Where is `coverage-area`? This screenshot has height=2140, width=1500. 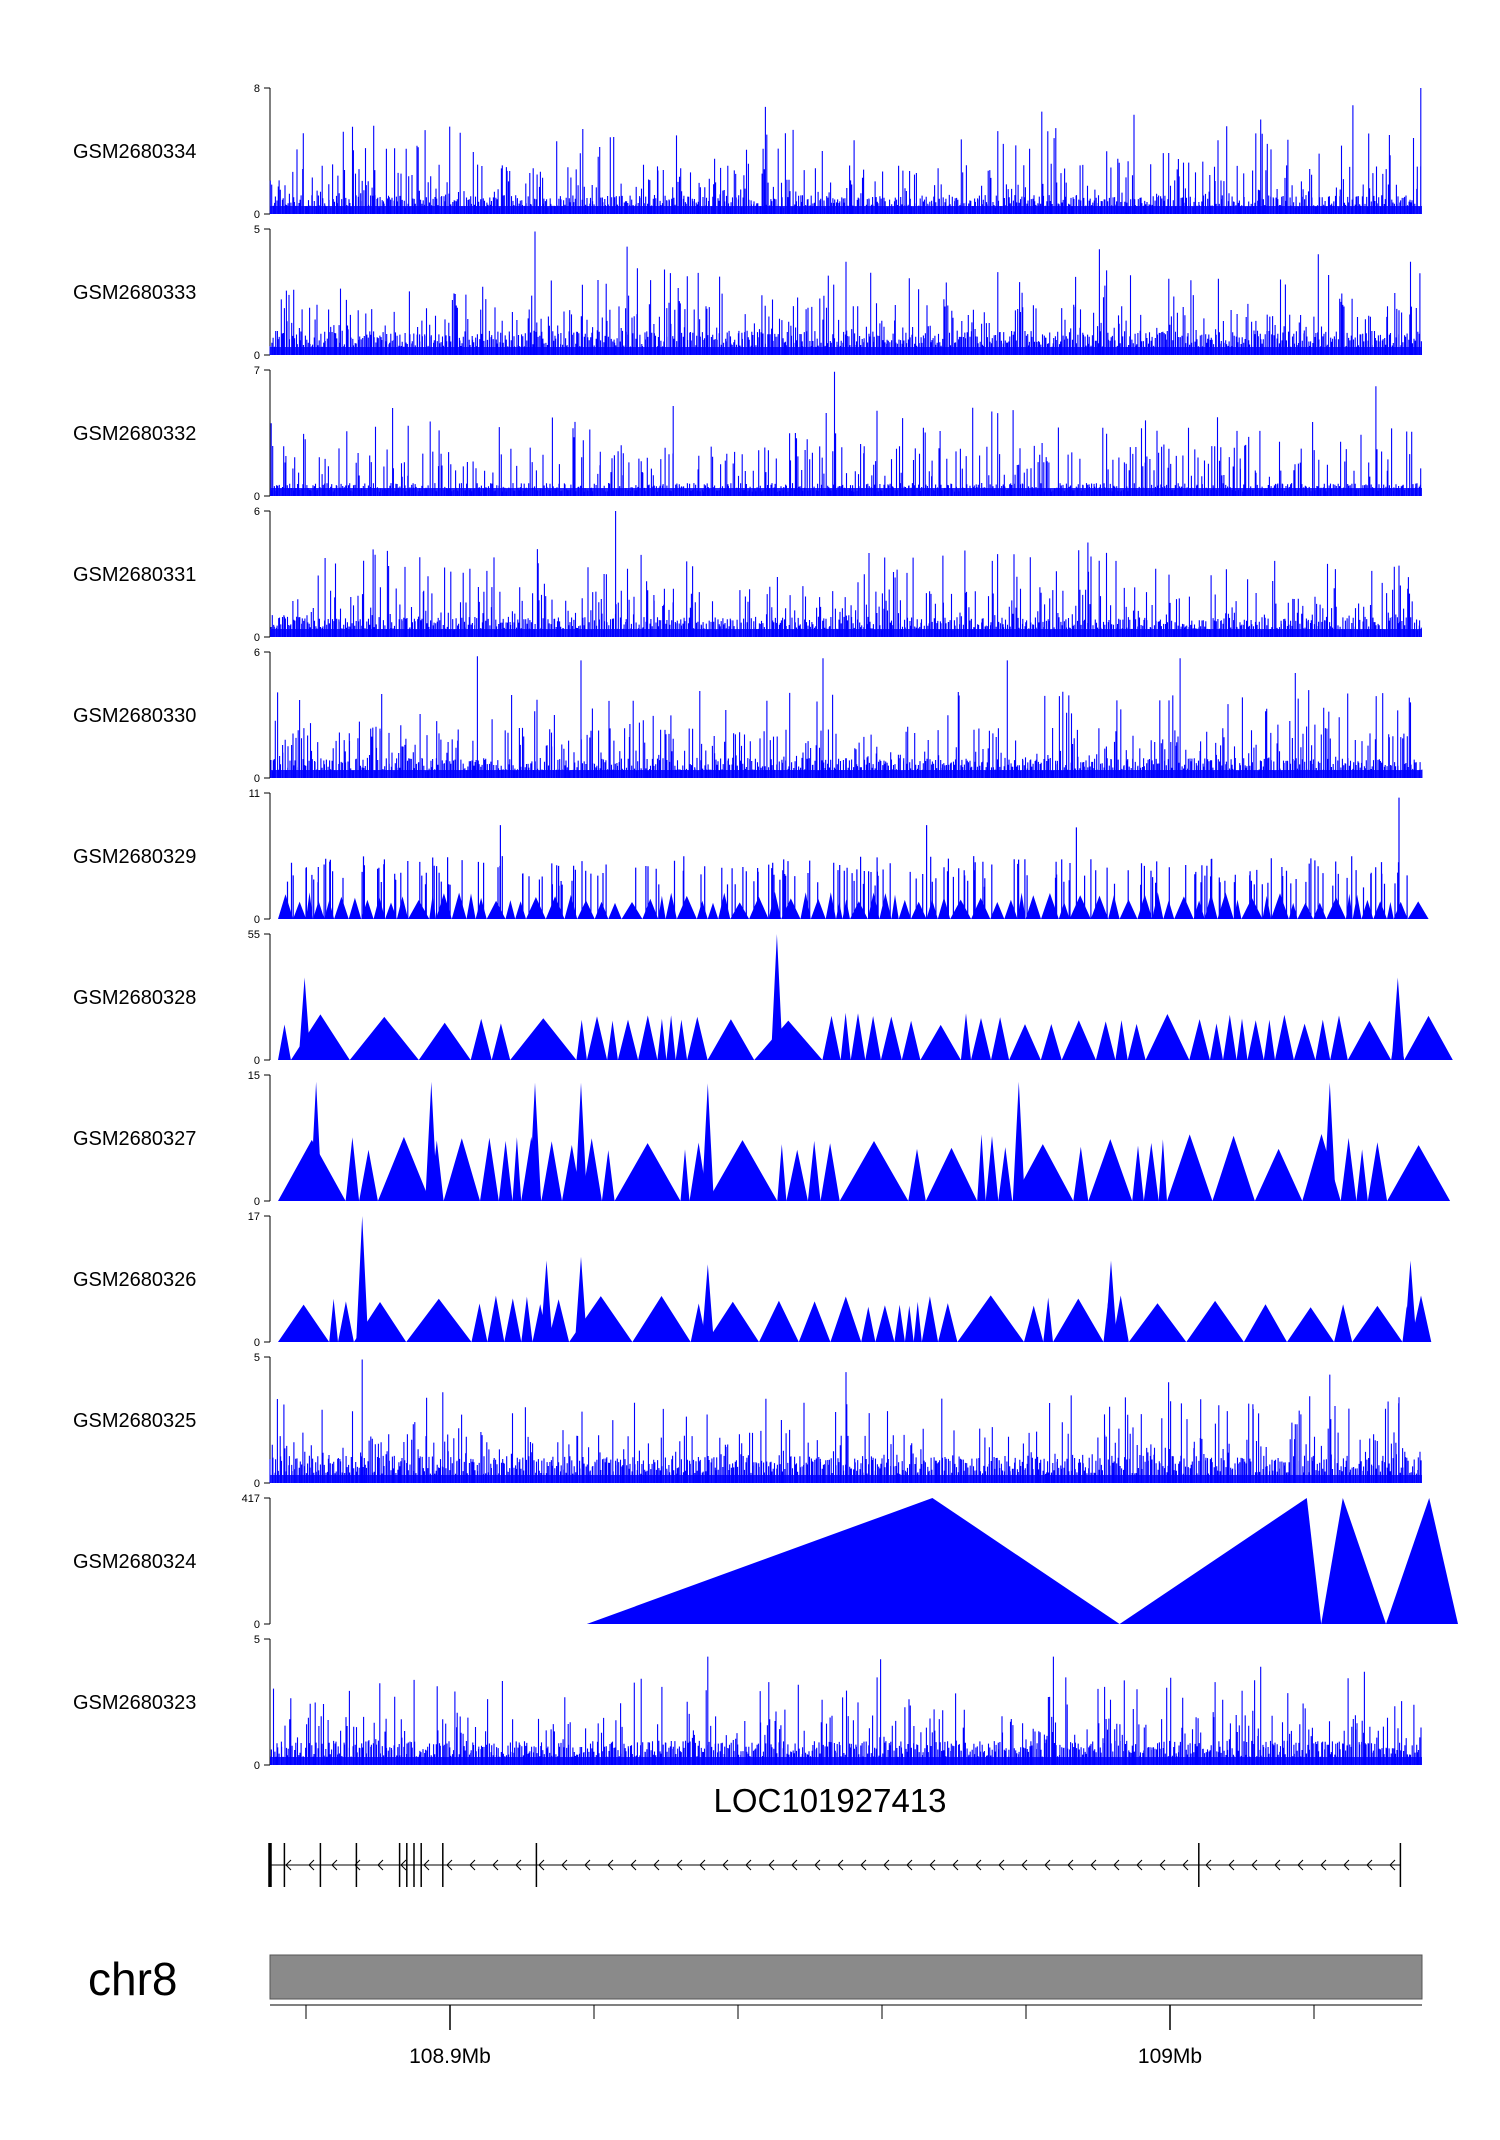 coverage-area is located at coordinates (865, 1036).